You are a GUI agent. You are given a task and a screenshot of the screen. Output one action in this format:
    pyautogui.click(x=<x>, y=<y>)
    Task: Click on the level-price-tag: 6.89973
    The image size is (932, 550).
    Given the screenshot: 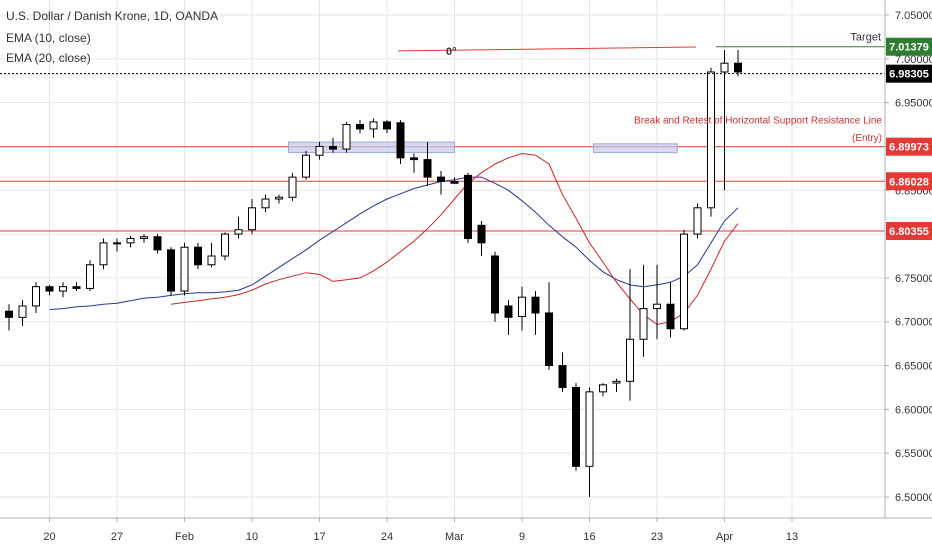 What is the action you would take?
    pyautogui.click(x=909, y=148)
    